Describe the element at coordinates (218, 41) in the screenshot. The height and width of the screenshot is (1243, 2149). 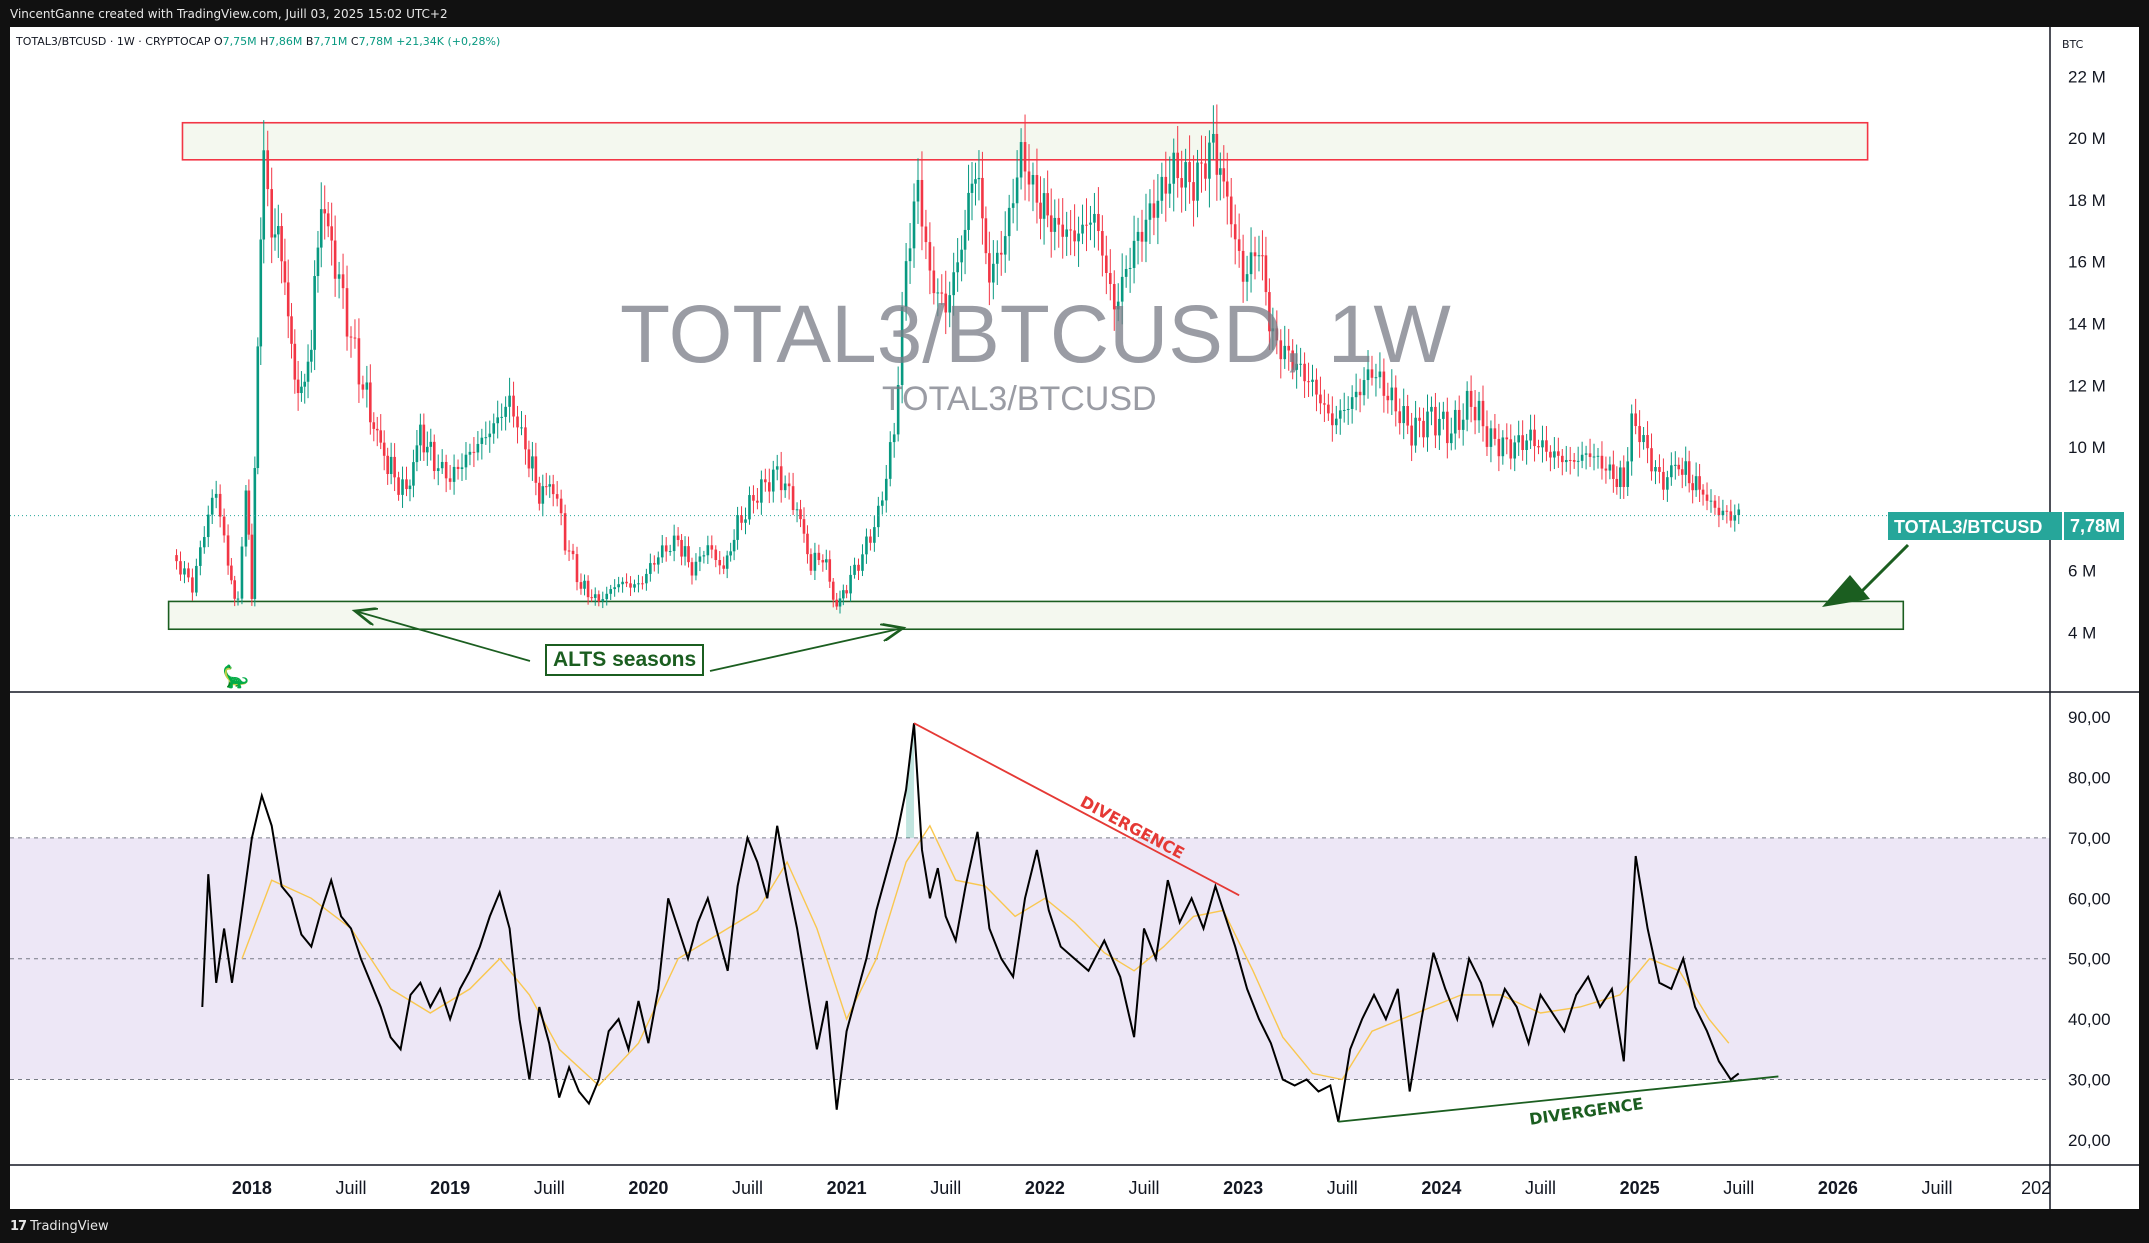
I see `open-label: O` at that location.